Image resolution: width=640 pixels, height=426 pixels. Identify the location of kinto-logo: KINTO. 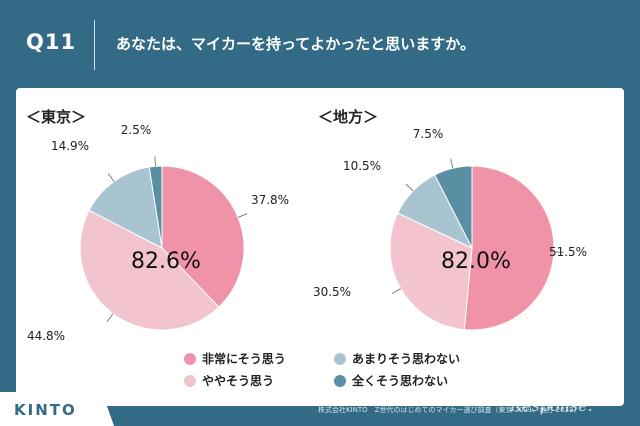
(45, 410).